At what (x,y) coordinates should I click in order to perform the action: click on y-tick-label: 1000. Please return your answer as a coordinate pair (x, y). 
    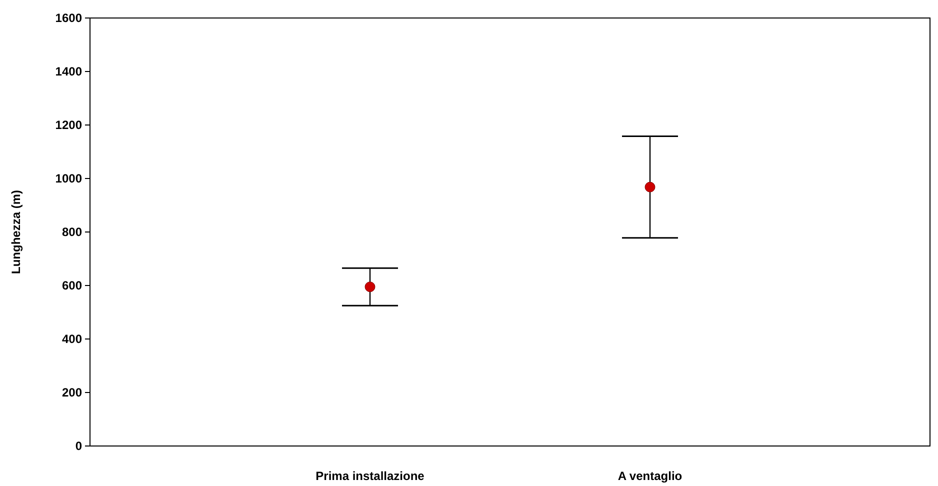
    Looking at the image, I should click on (68, 179).